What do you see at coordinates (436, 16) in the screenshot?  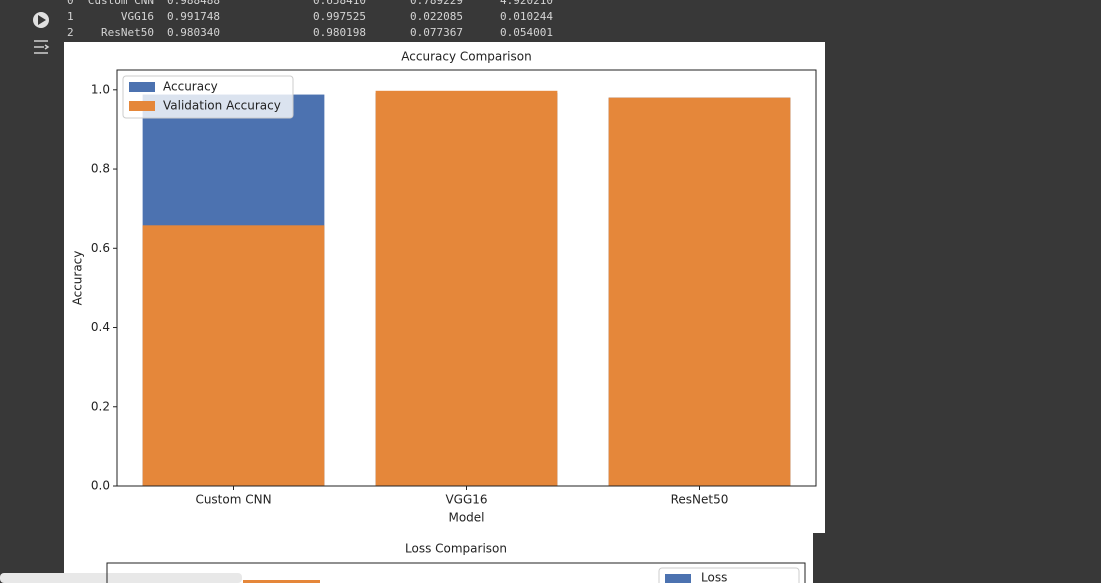 I see `table-cell: 0.022085` at bounding box center [436, 16].